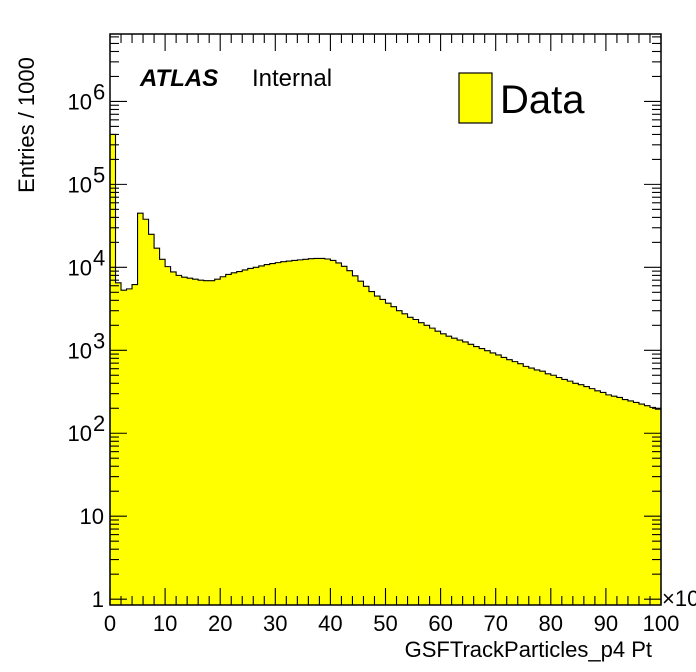  What do you see at coordinates (385, 623) in the screenshot?
I see `x-tick-label: 50` at bounding box center [385, 623].